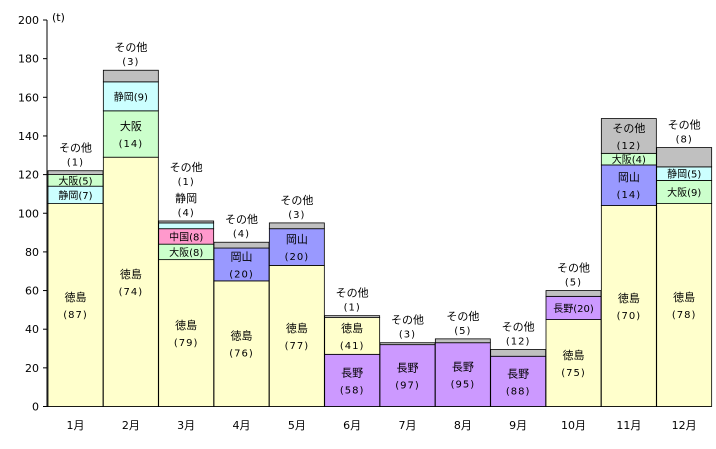  Describe the element at coordinates (241, 354) in the screenshot. I see `segment-percent-label: (76)` at that location.